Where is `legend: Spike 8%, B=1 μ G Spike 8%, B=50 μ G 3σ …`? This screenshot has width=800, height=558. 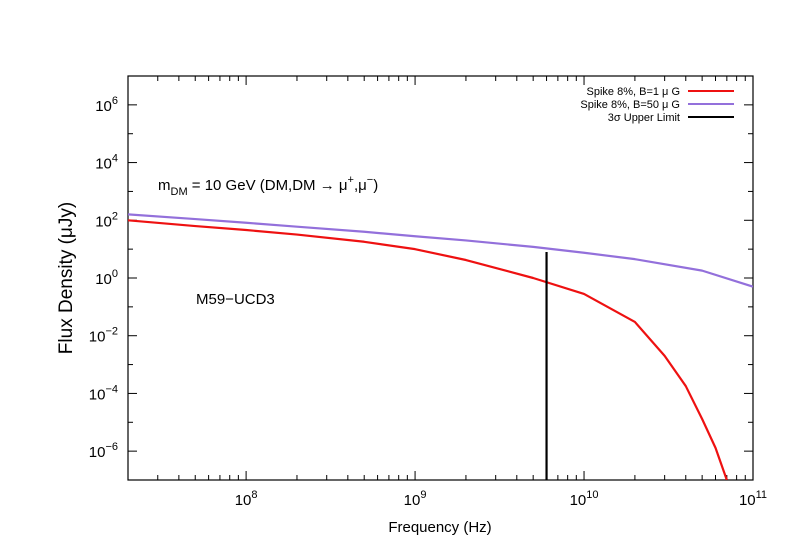
legend: Spike 8%, B=1 μ G Spike 8%, B=50 μ G 3σ … is located at coordinates (657, 105).